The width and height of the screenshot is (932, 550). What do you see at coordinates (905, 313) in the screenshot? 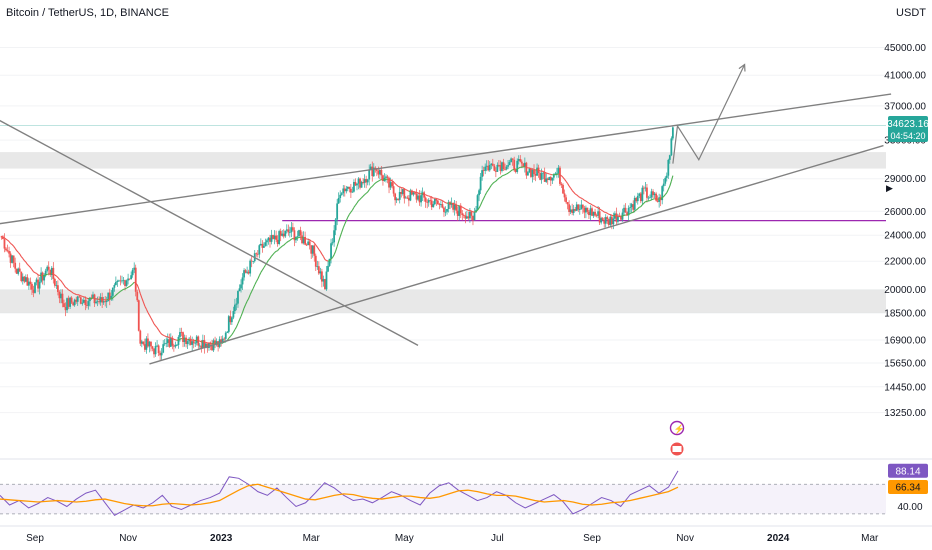
I see `price-tick-label: 18500.00` at bounding box center [905, 313].